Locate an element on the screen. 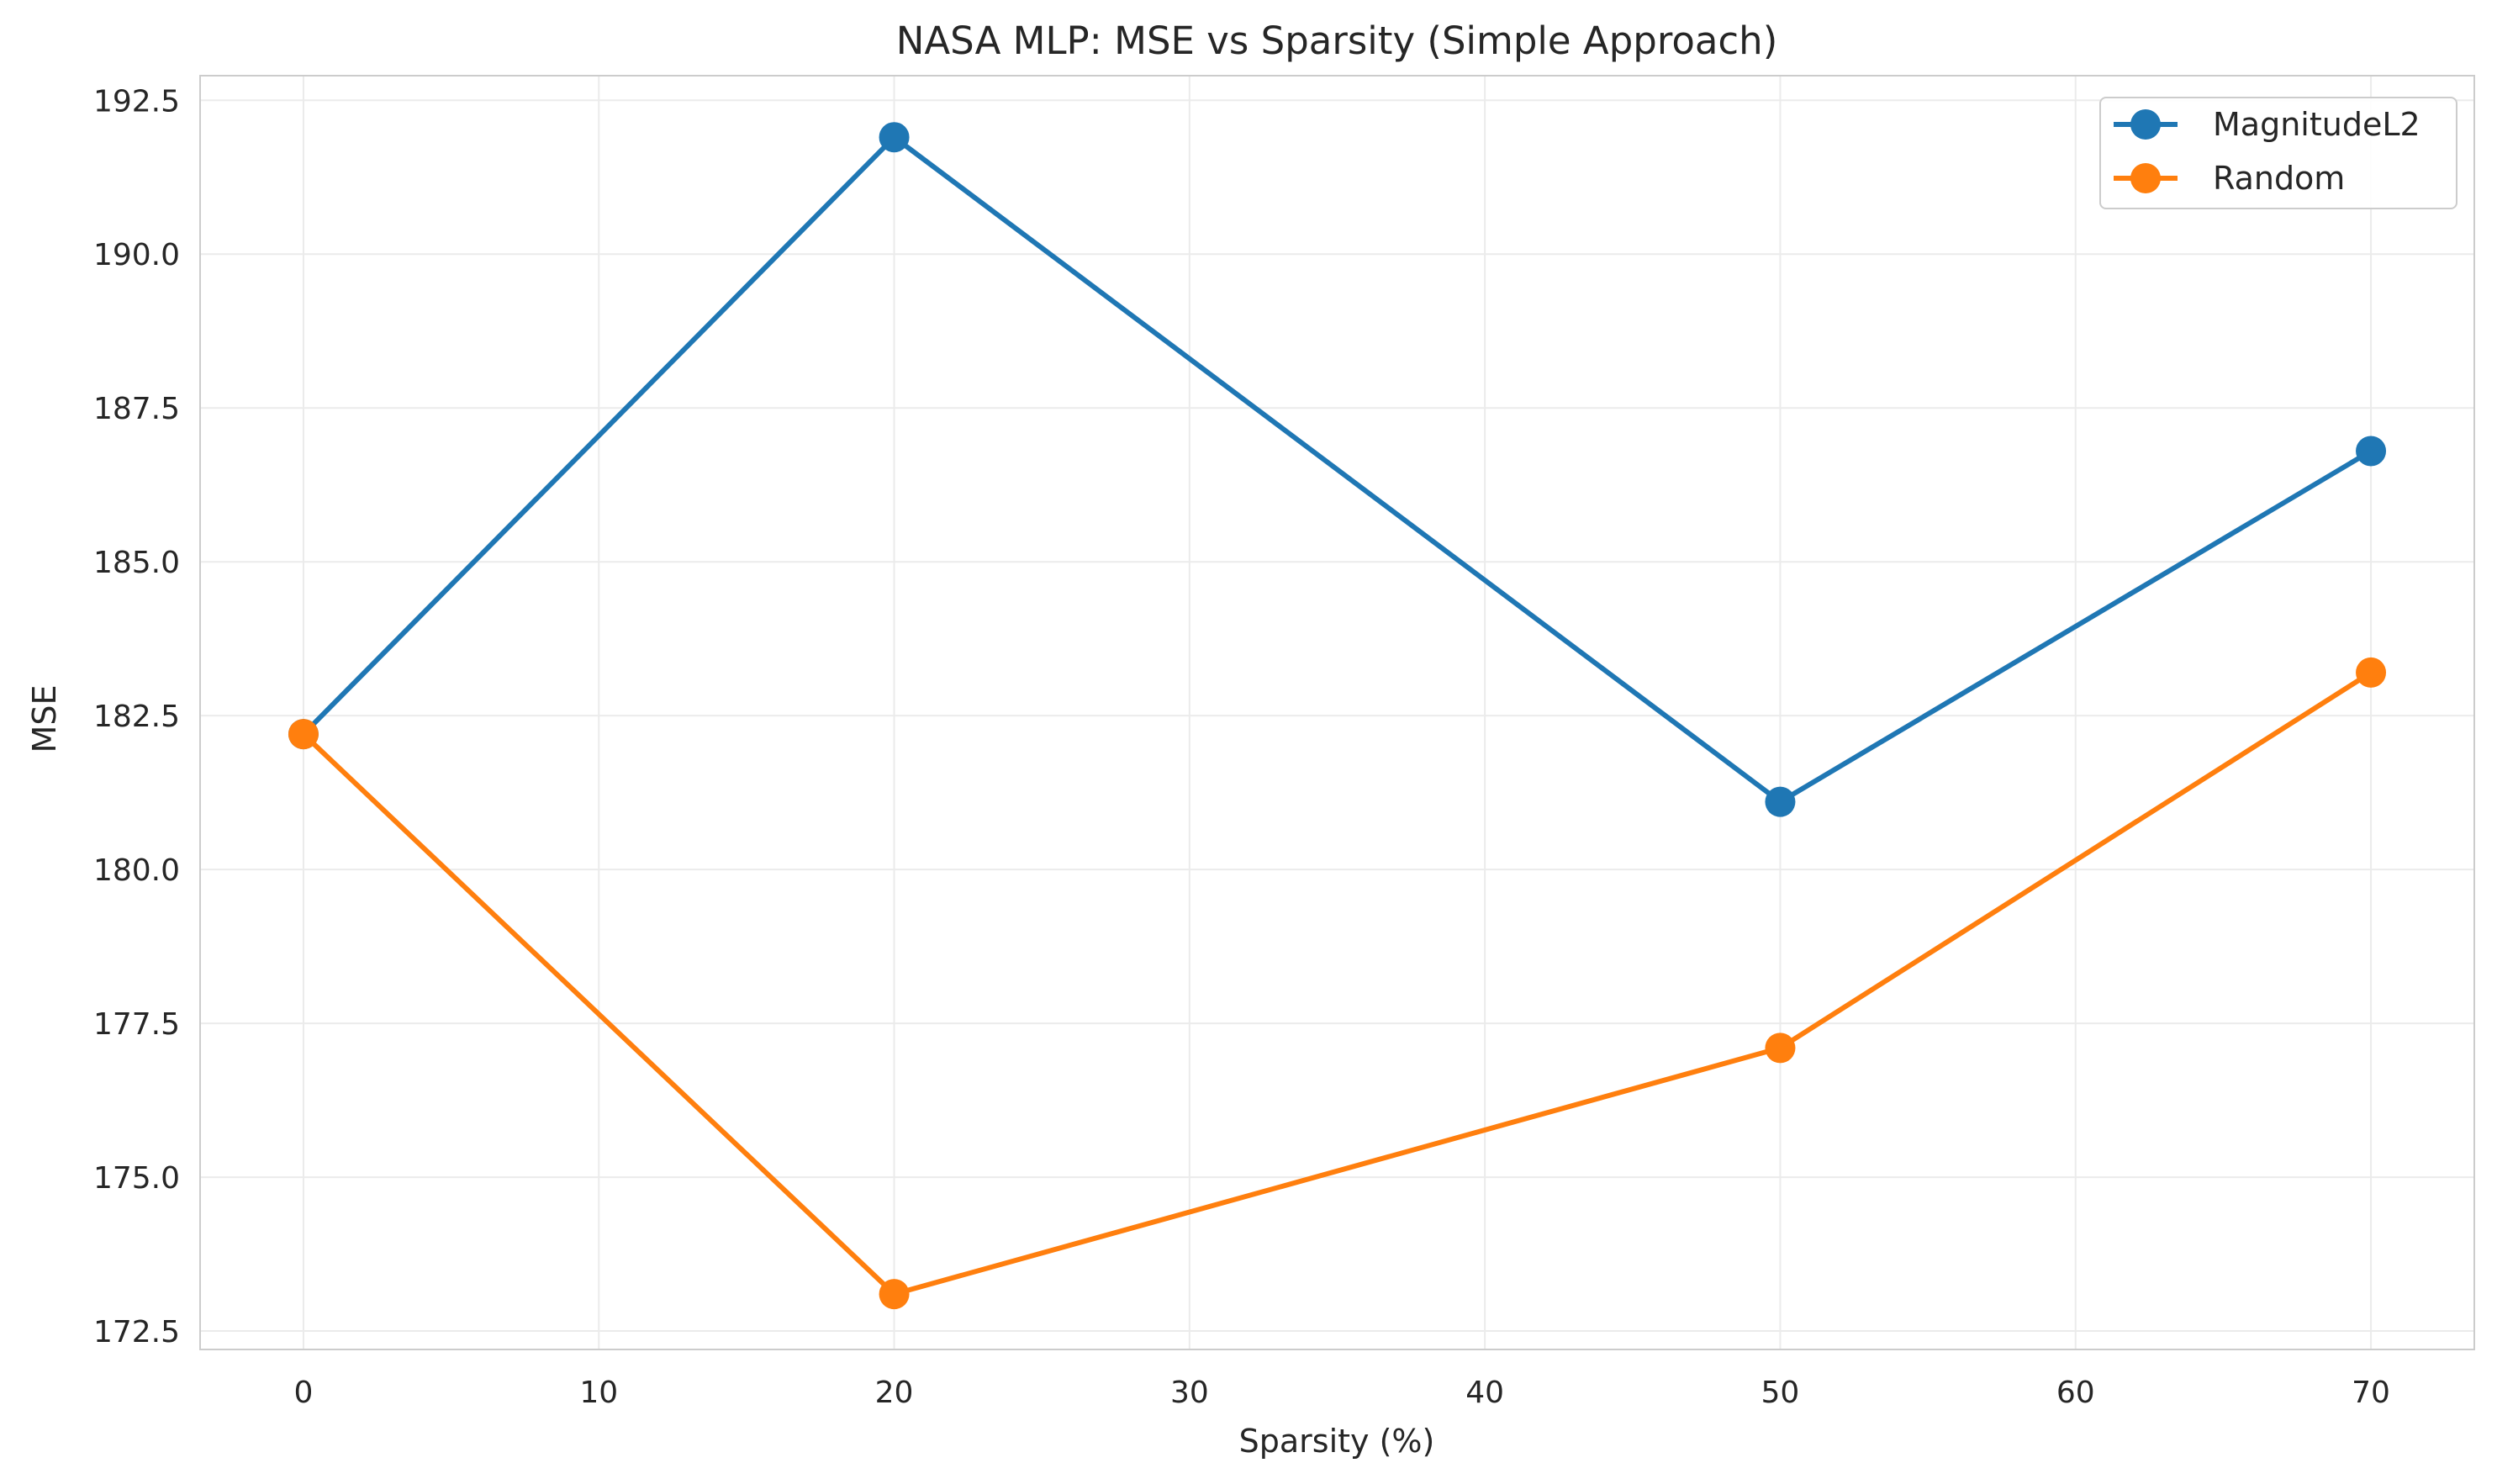  x-axis-label: Sparsity (%) is located at coordinates (1337, 1441).